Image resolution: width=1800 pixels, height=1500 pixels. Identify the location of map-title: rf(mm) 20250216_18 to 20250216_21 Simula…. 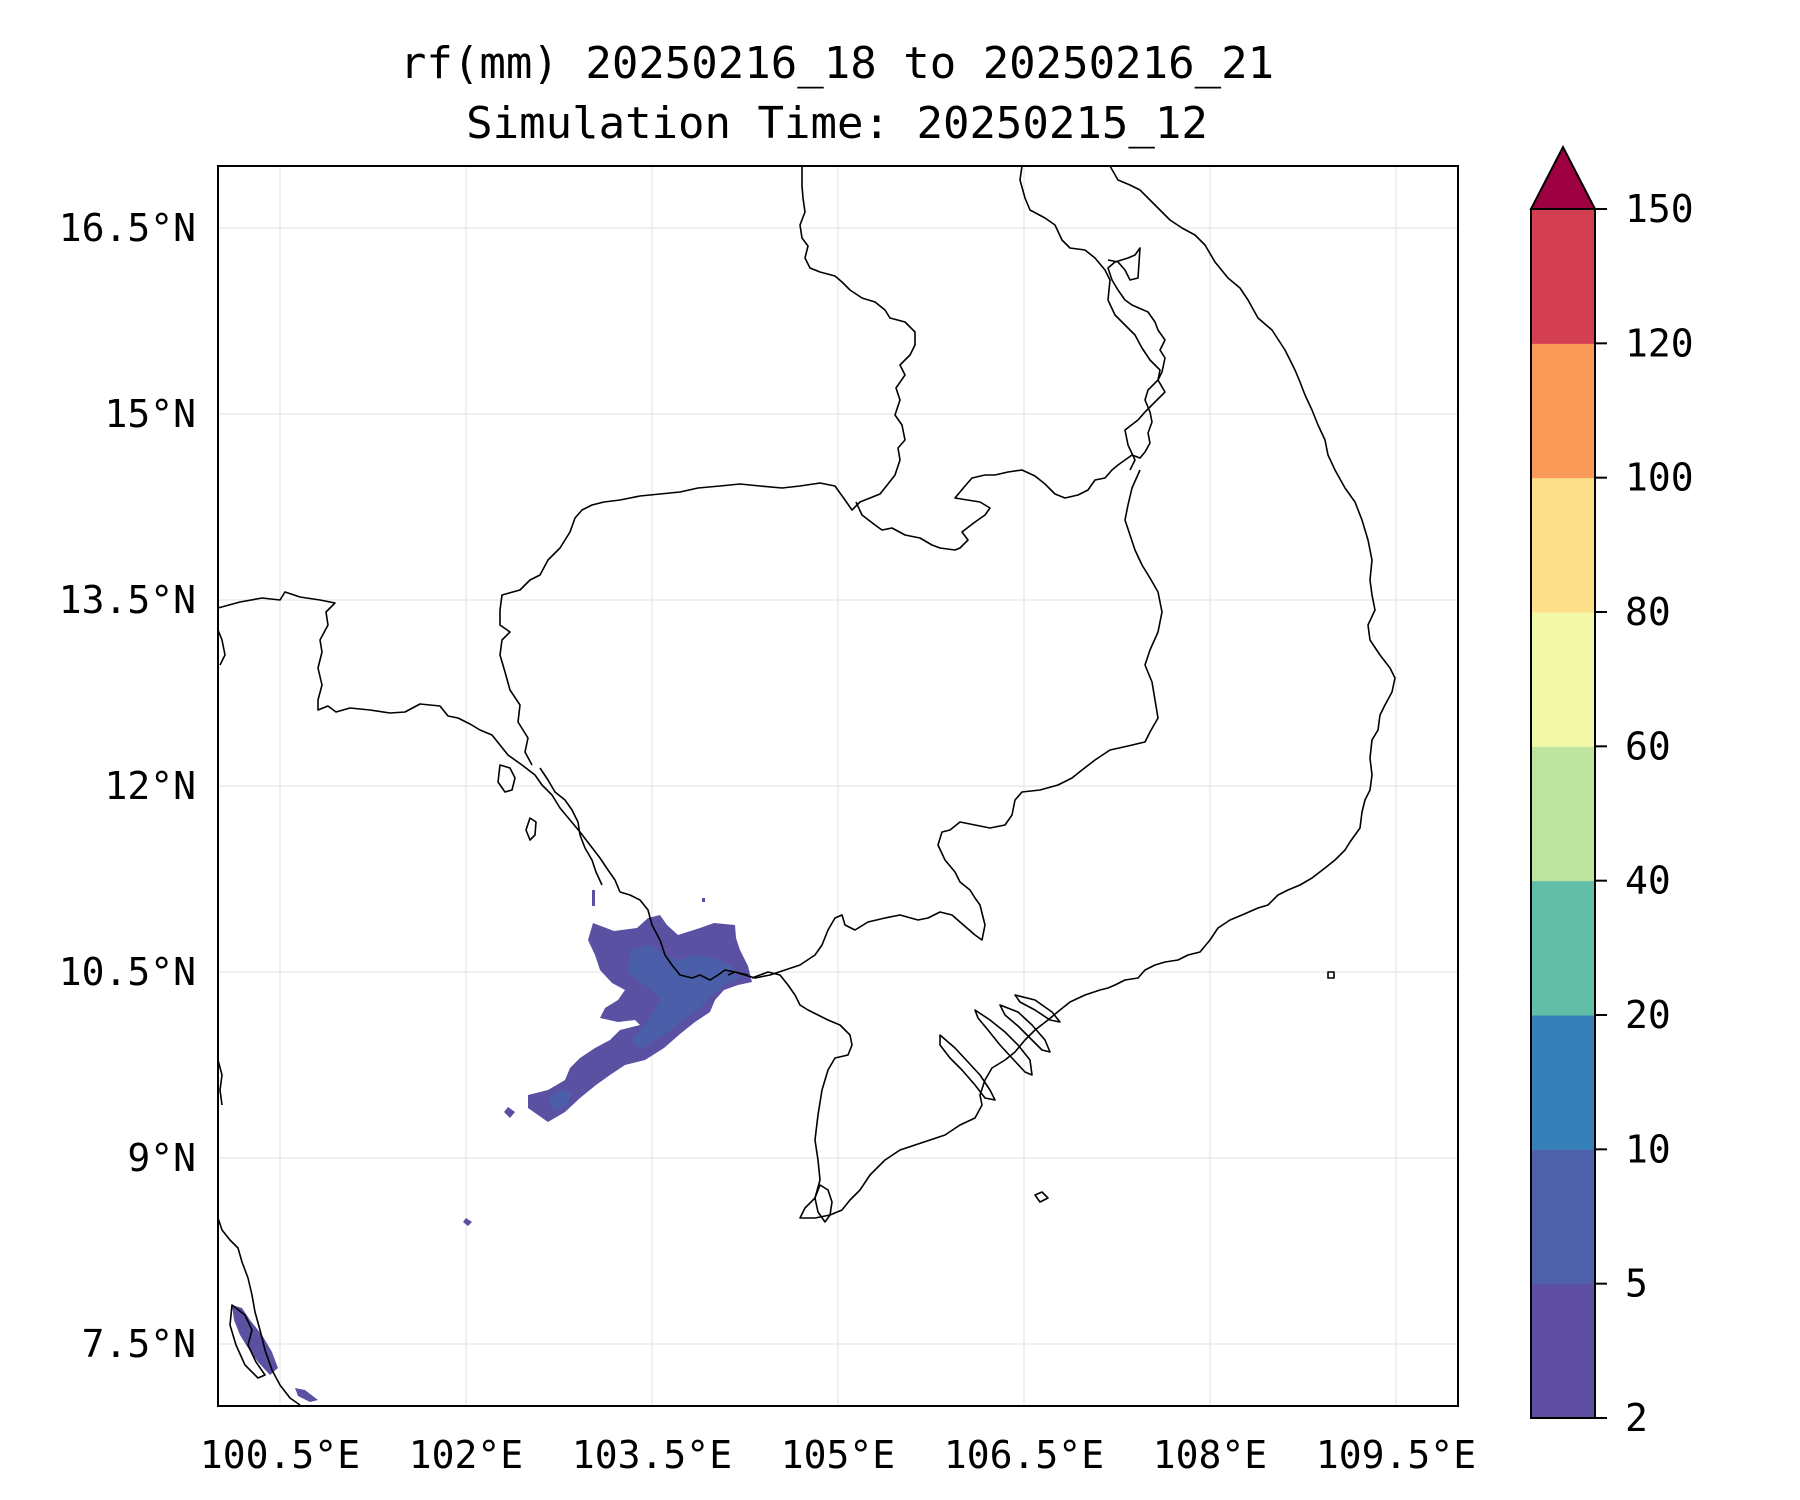
(837, 94).